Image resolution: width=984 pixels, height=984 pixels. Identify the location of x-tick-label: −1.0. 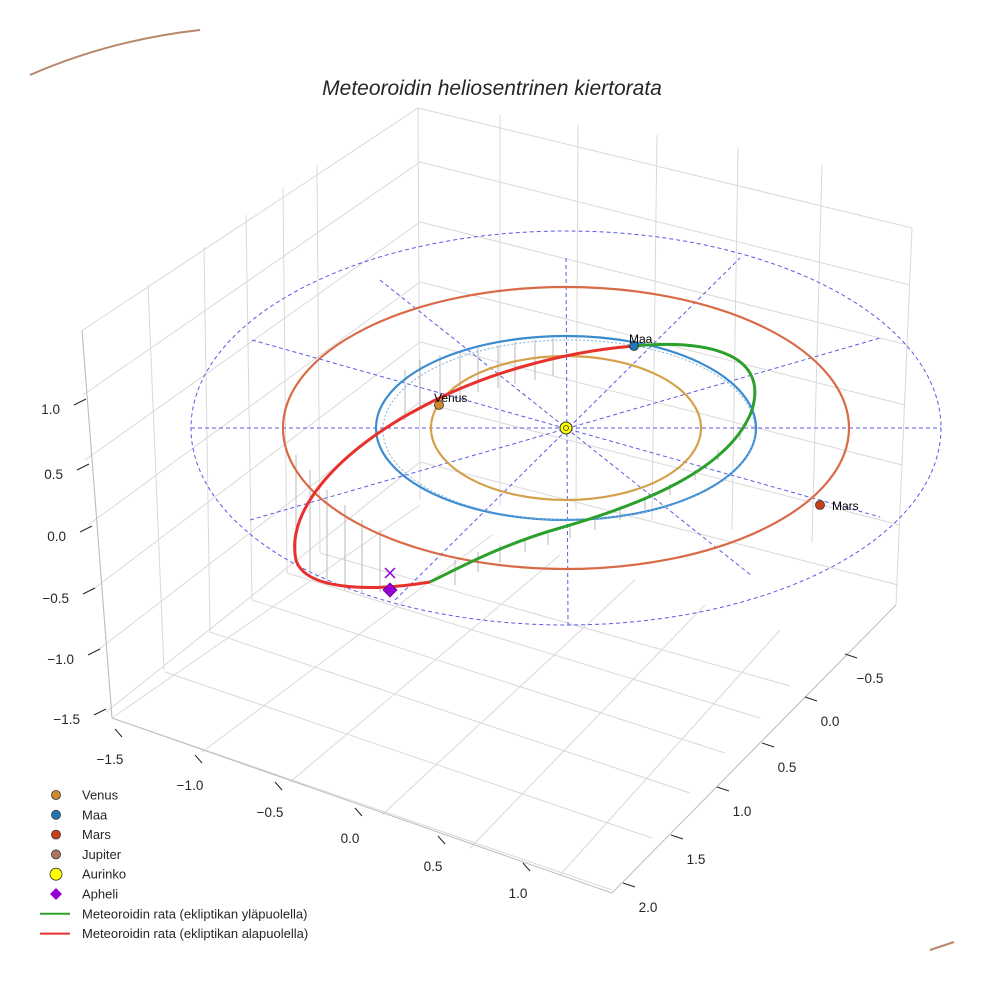
(190, 785).